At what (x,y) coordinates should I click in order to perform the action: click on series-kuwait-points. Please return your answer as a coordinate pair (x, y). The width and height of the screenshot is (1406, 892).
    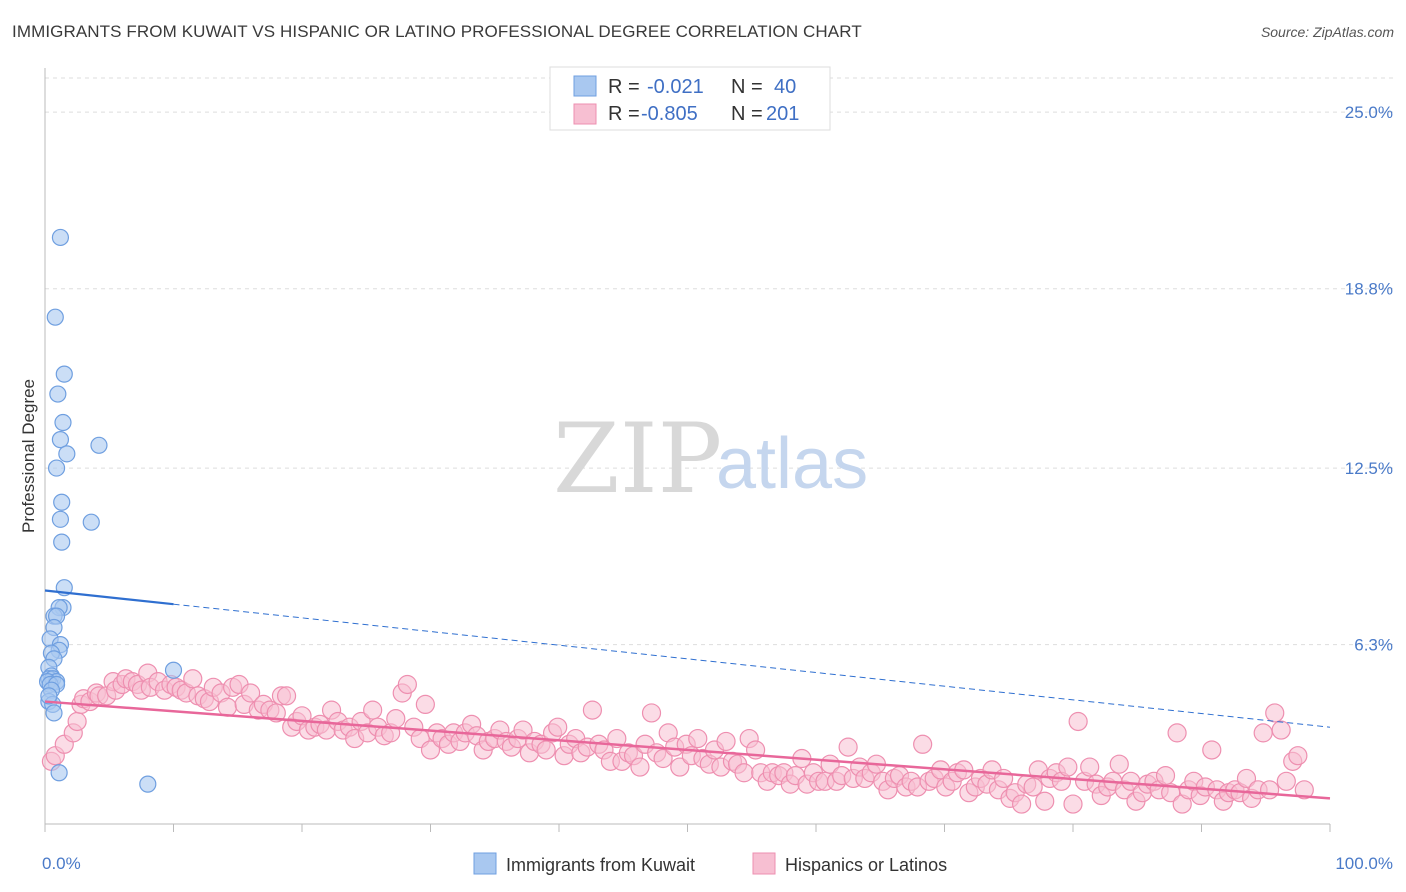
    Looking at the image, I should click on (110, 510).